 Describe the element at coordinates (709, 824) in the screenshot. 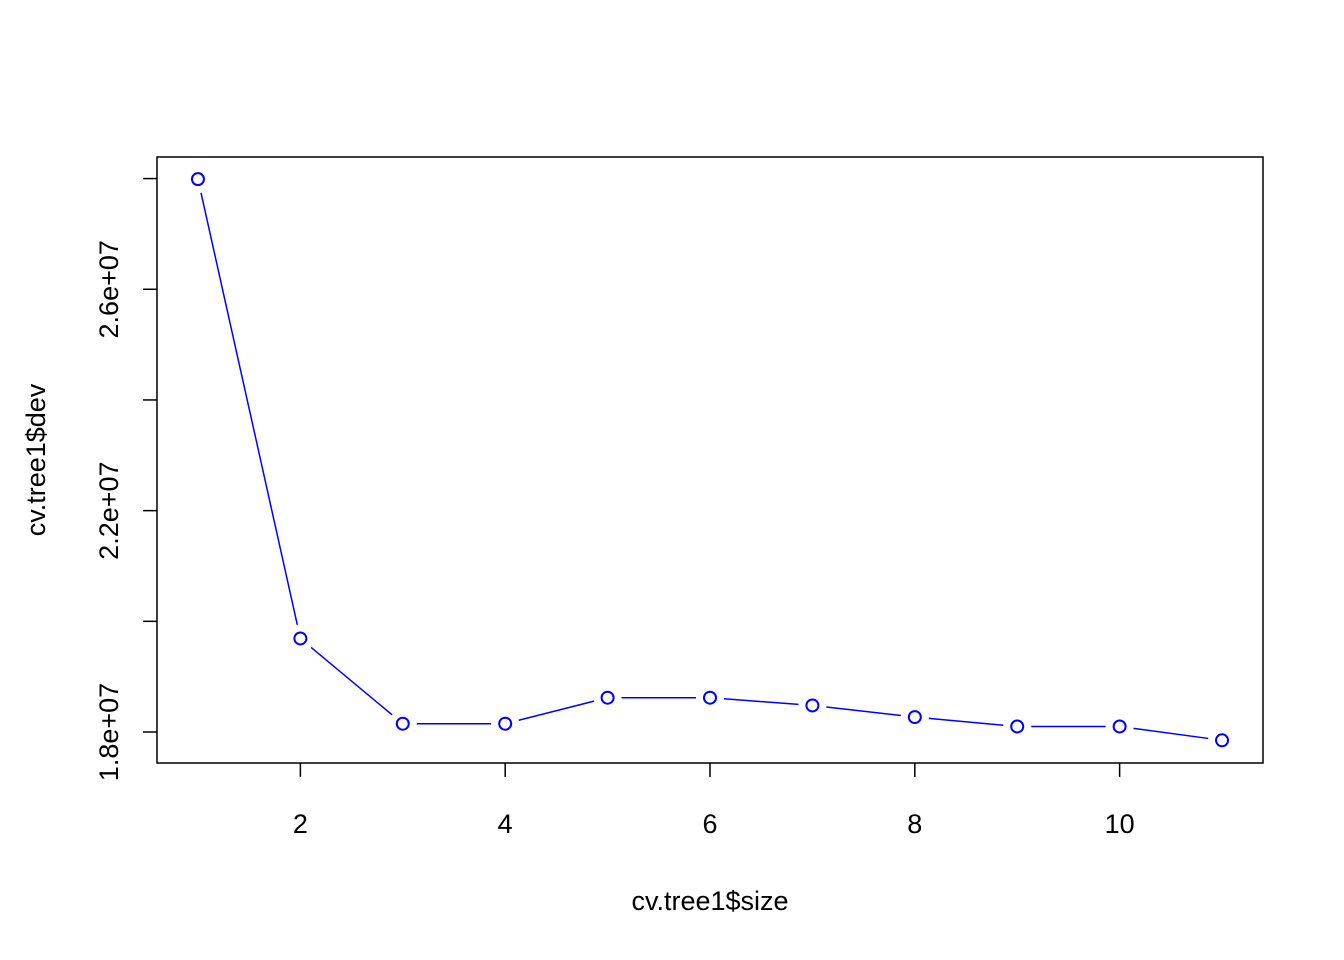

I see `x-tick-label: 6` at that location.